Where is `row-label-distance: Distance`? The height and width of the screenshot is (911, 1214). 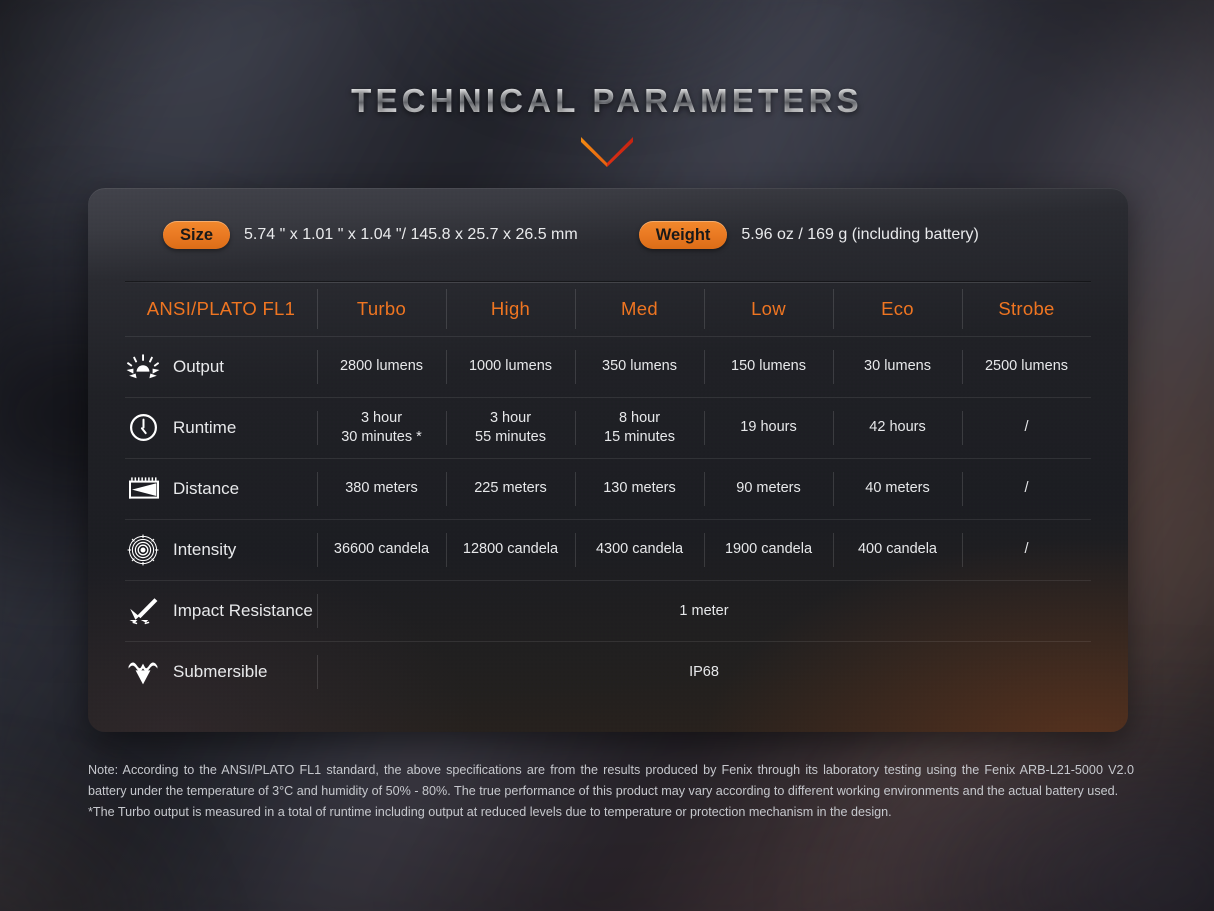
row-label-distance: Distance is located at coordinates (221, 488).